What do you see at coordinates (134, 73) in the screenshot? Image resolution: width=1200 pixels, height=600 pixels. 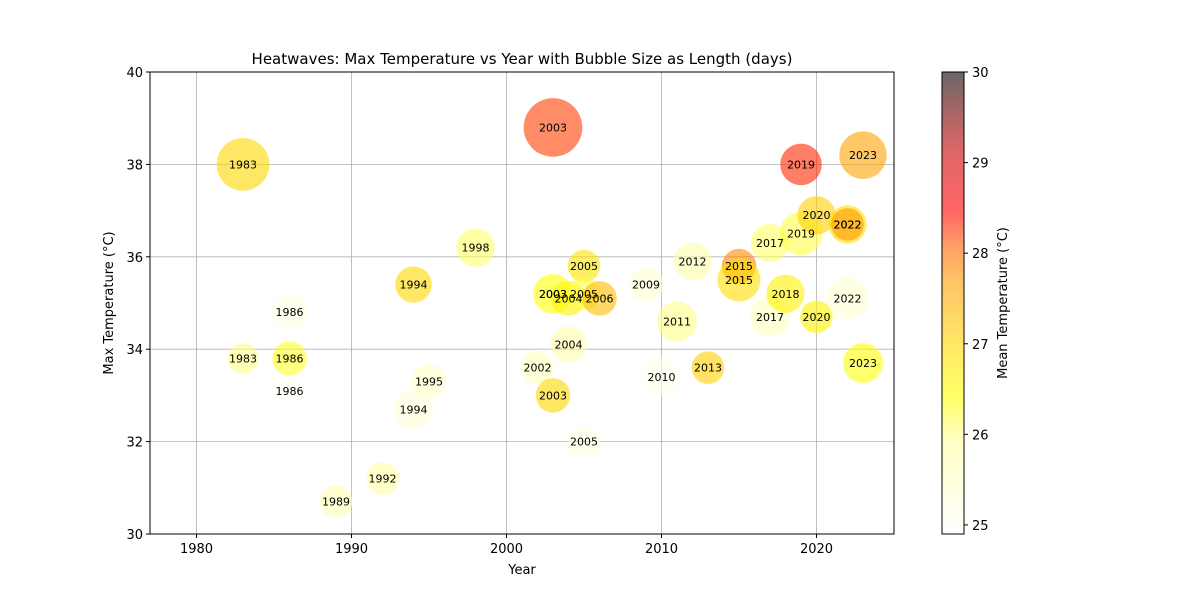 I see `y-tick-label: 40` at bounding box center [134, 73].